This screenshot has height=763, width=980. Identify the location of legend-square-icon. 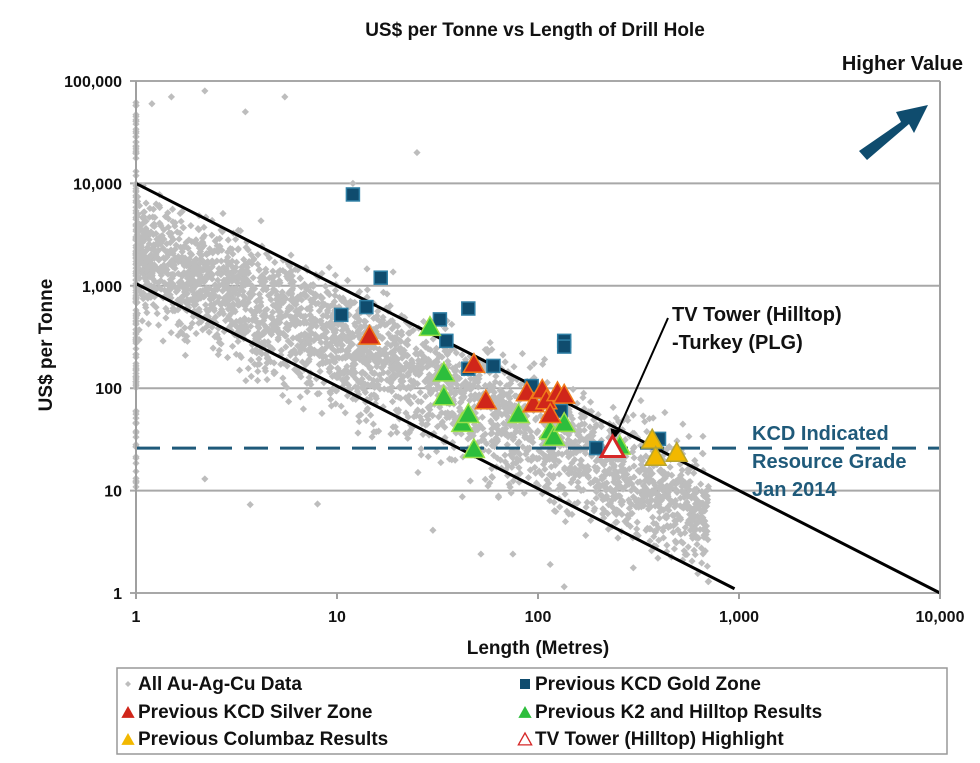
(525, 684).